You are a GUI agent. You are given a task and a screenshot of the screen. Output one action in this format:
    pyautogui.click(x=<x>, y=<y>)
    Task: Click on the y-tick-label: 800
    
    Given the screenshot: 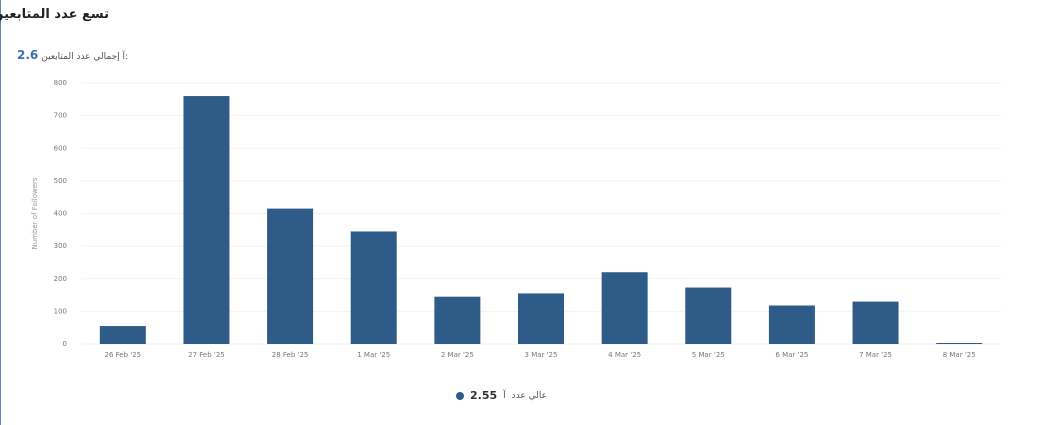 What is the action you would take?
    pyautogui.click(x=60, y=83)
    